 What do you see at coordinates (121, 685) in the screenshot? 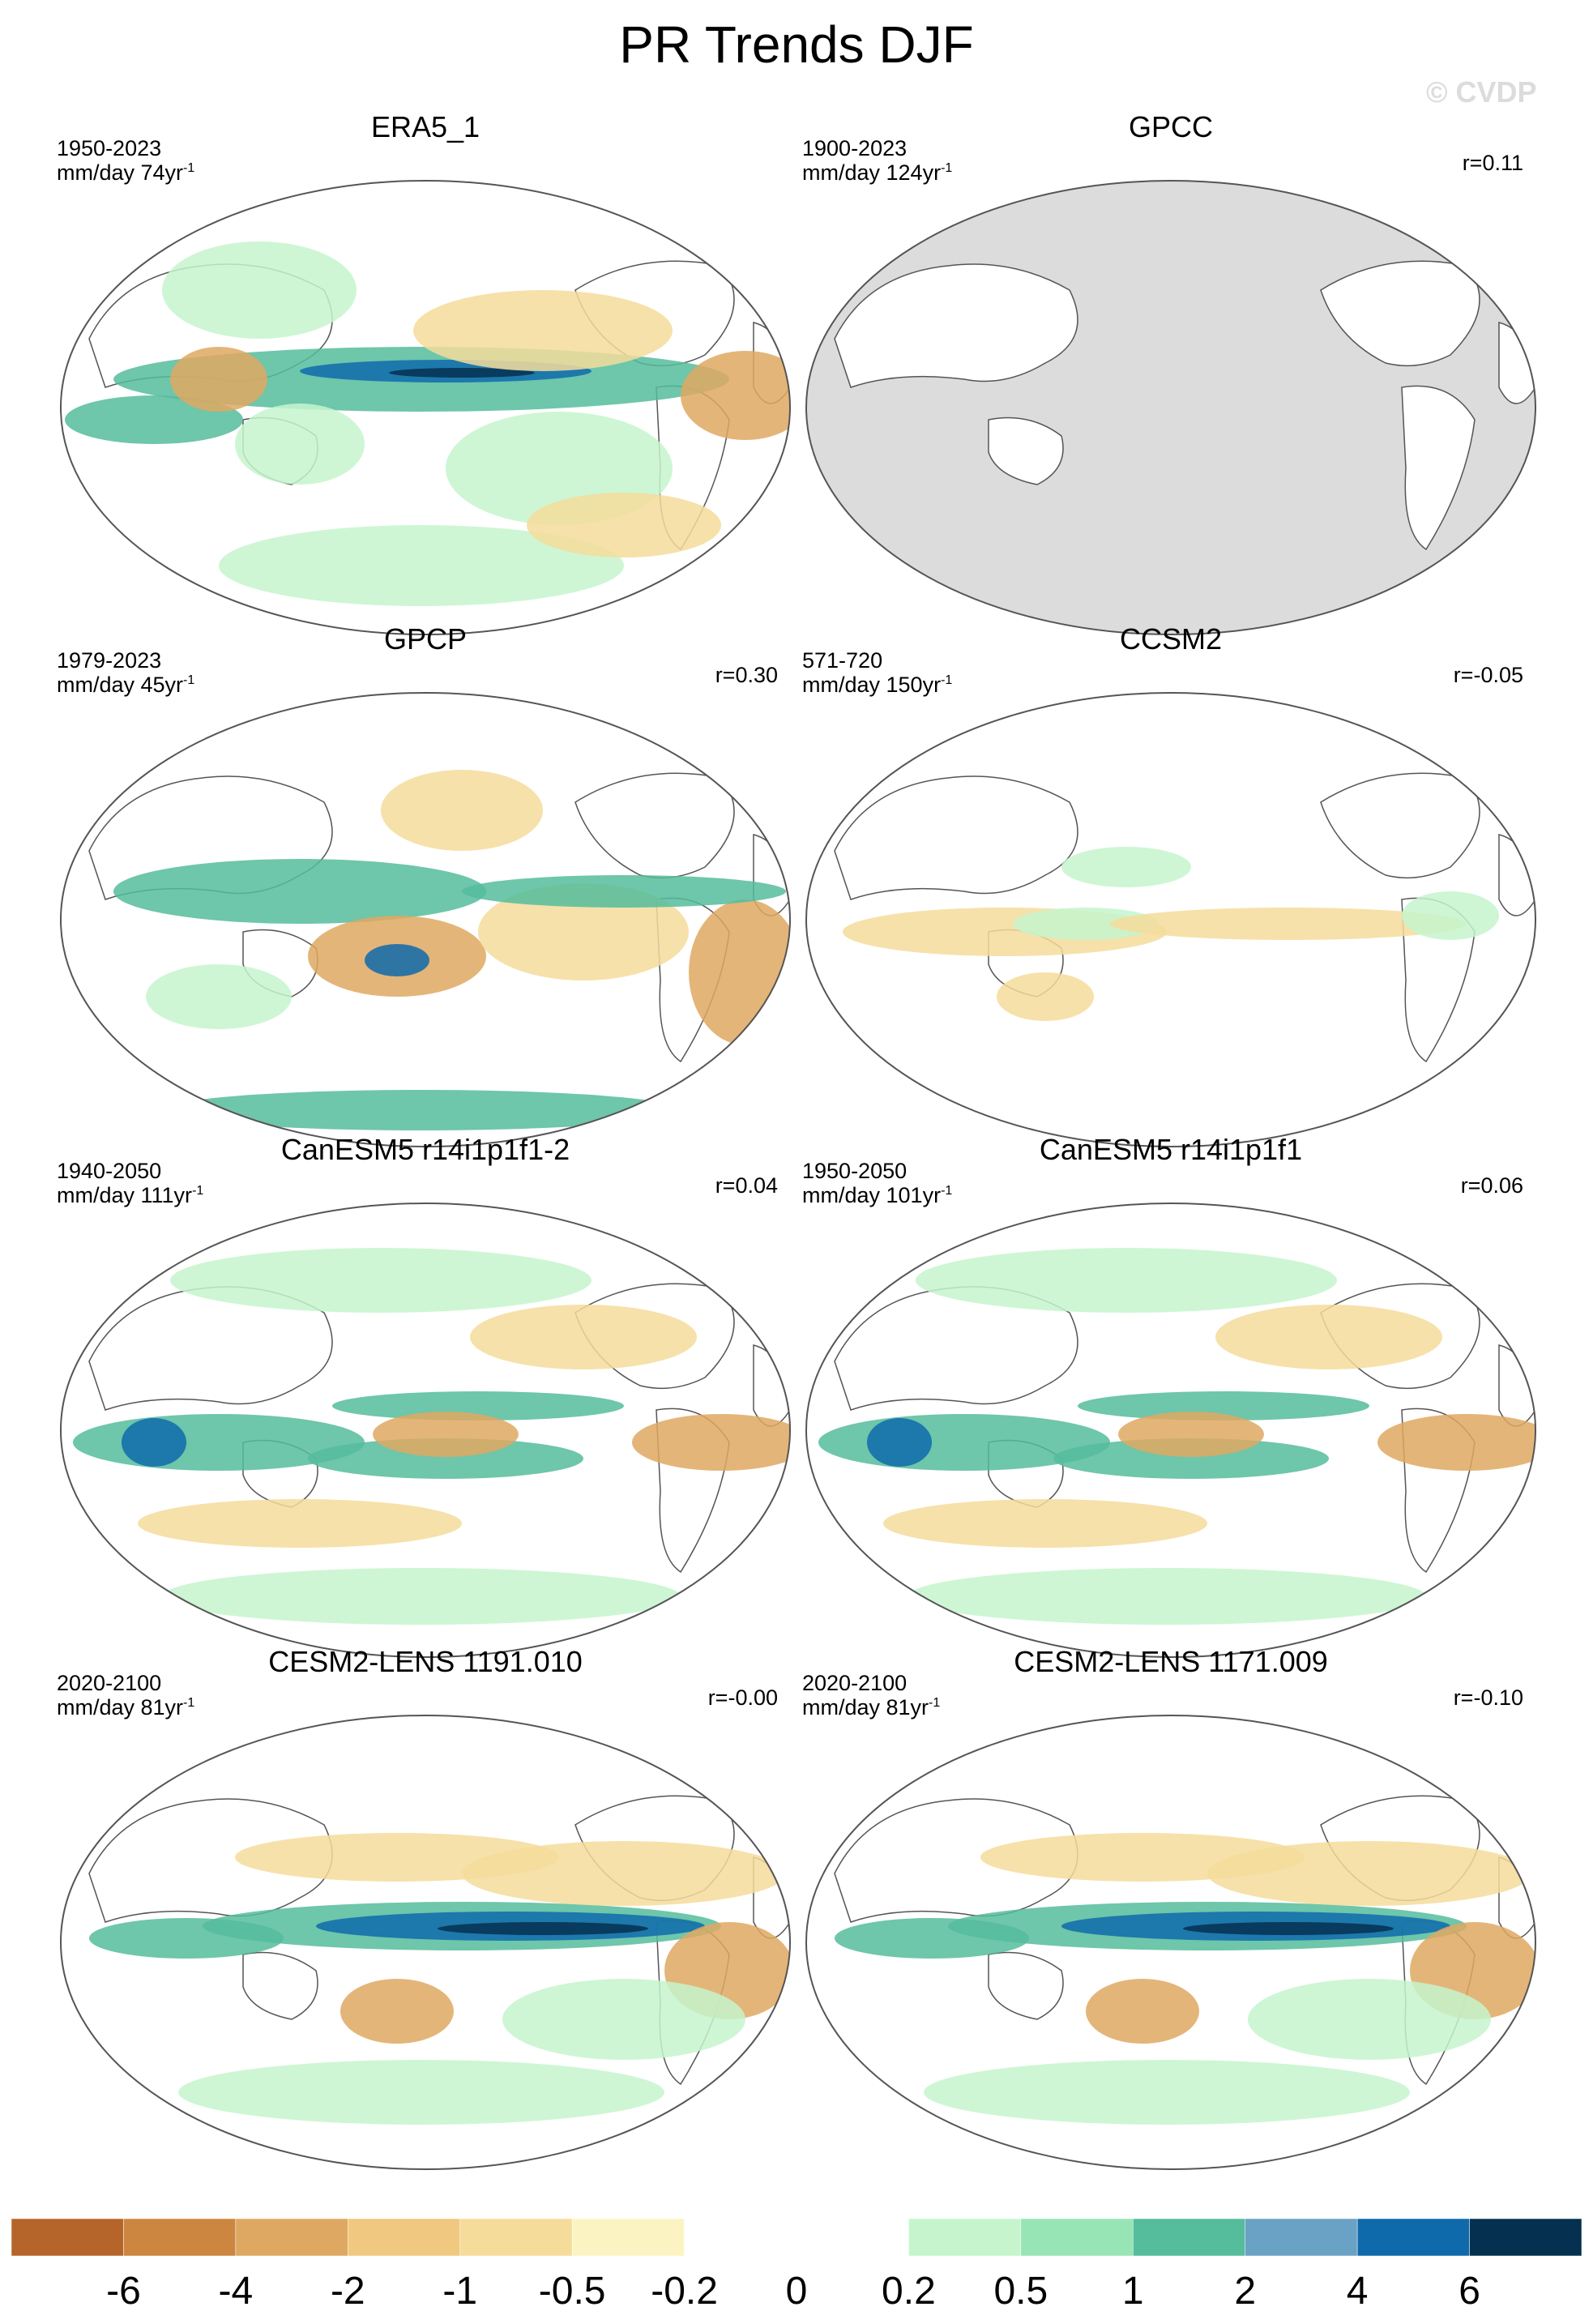
I see `panel-units-text: mm/day 45yr` at bounding box center [121, 685].